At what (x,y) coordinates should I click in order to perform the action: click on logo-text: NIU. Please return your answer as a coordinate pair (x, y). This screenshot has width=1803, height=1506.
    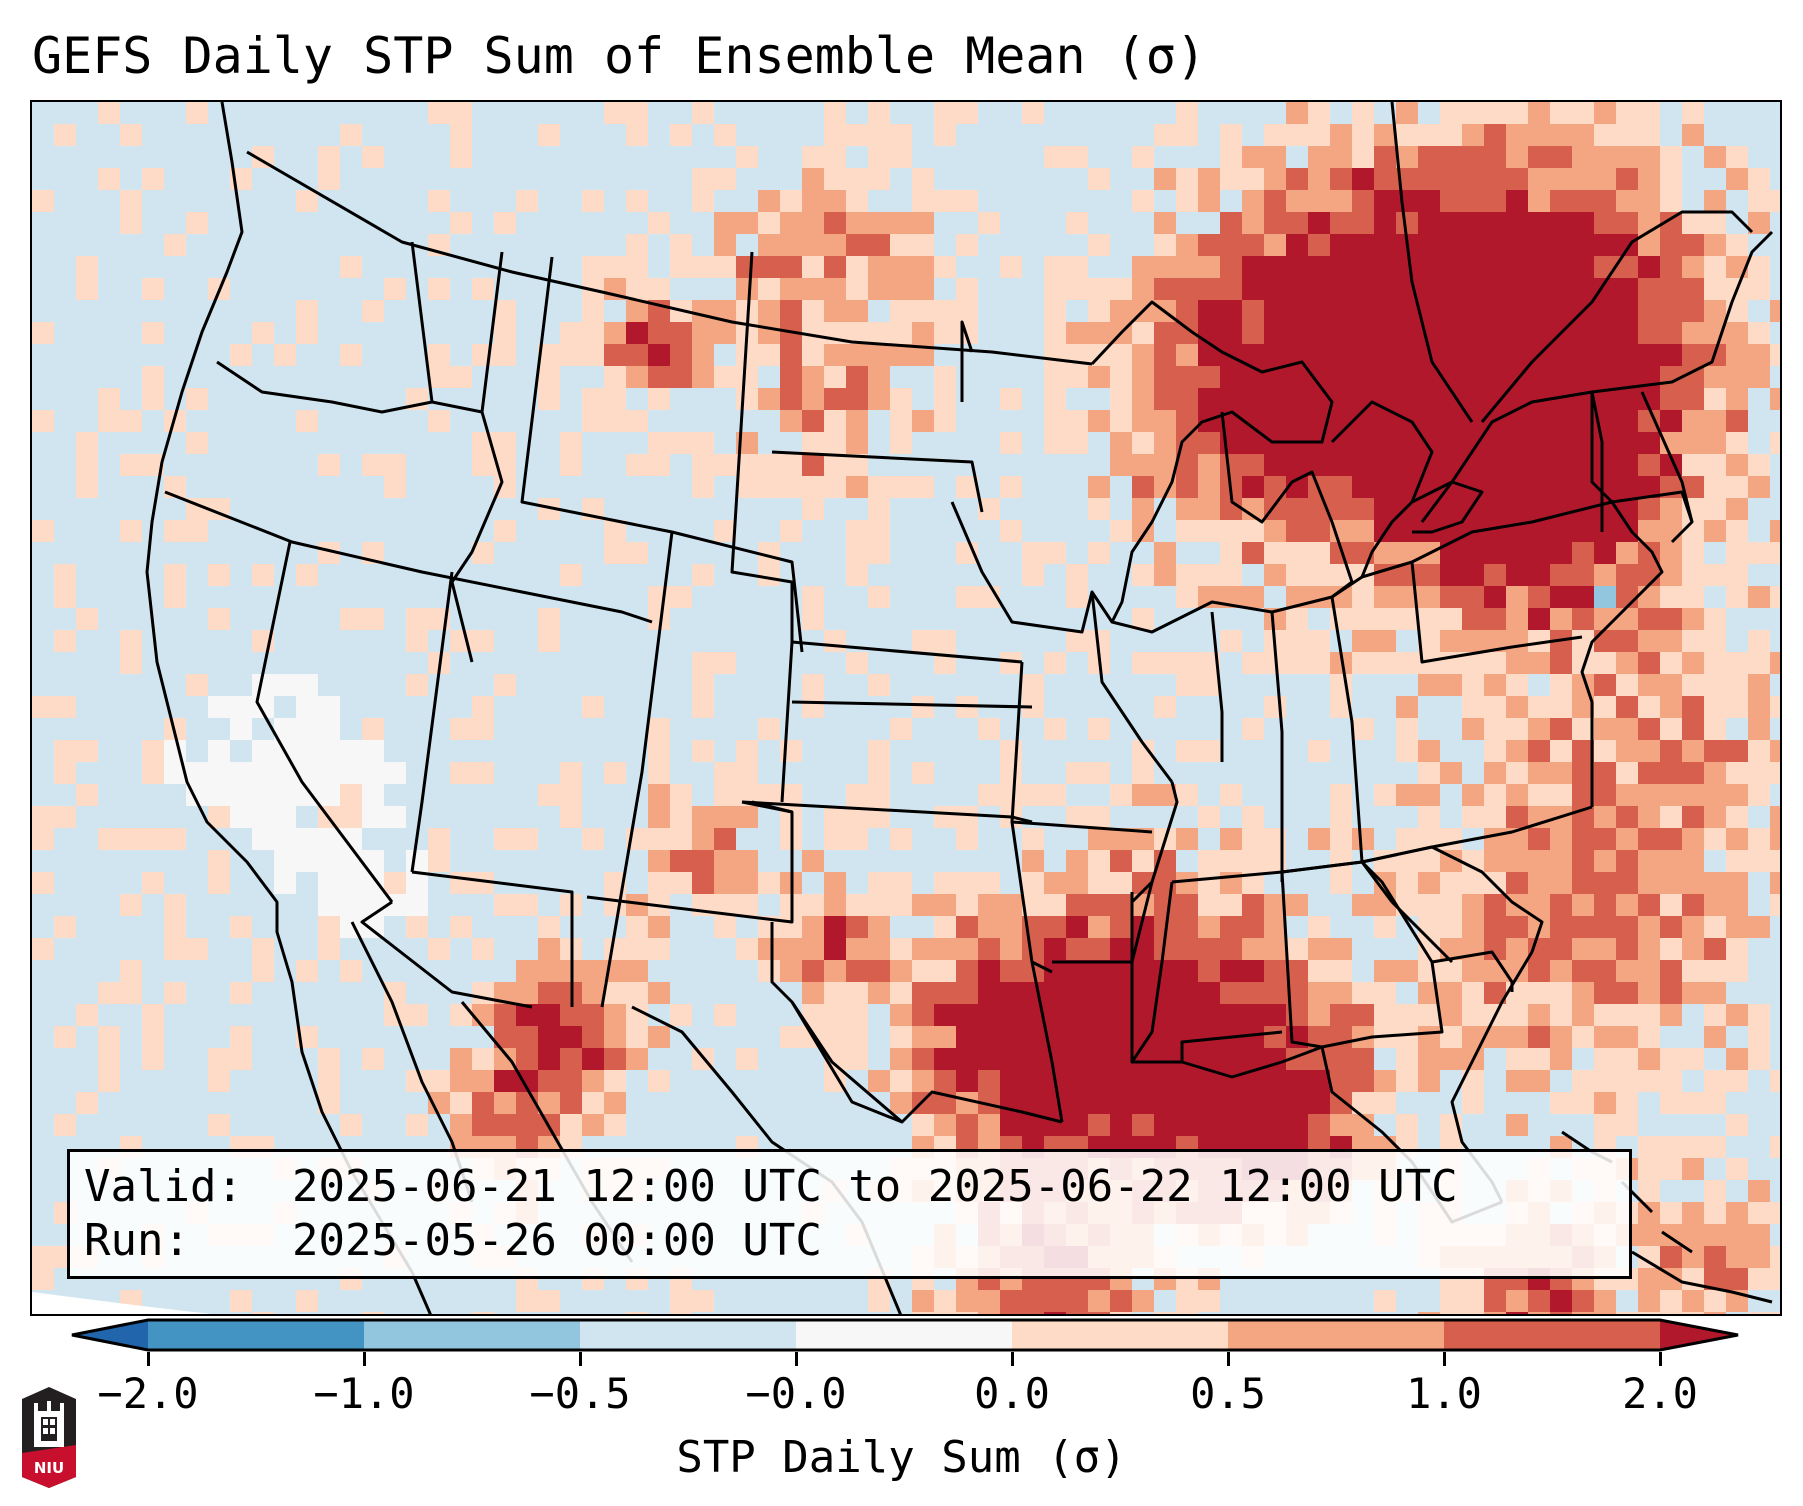
    Looking at the image, I should click on (49, 1468).